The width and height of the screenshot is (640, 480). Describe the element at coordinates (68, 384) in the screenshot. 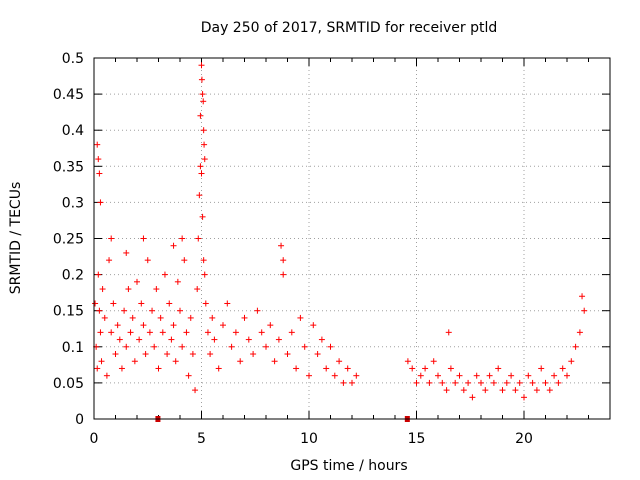

I see `y-tick-label: 0.05` at that location.